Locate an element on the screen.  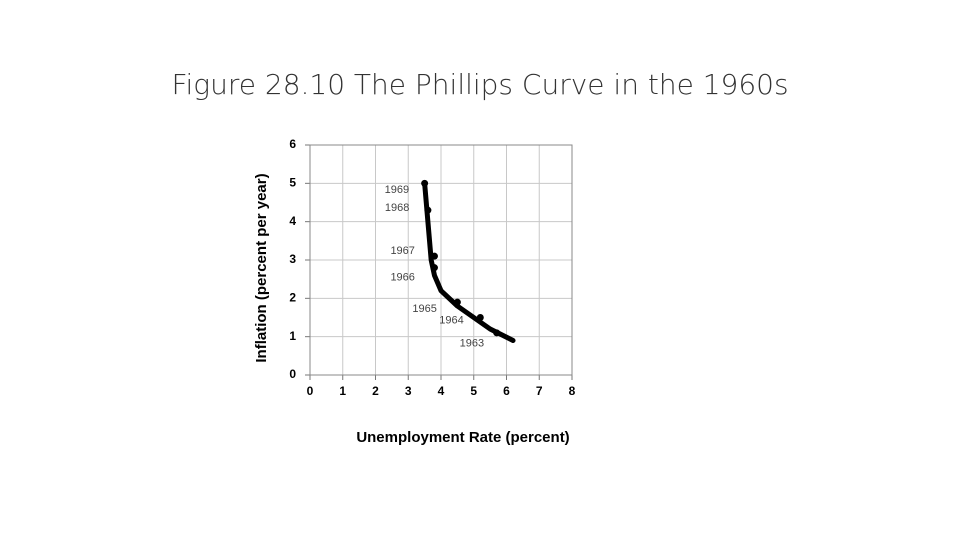
x-tick-label: 4 is located at coordinates (441, 391).